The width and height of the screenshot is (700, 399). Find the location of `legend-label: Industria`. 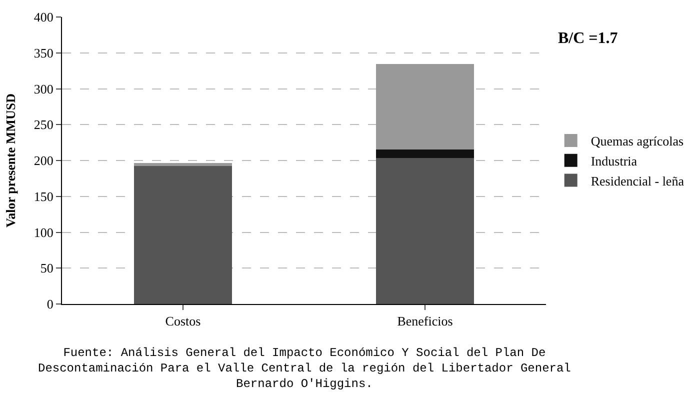

legend-label: Industria is located at coordinates (614, 160).